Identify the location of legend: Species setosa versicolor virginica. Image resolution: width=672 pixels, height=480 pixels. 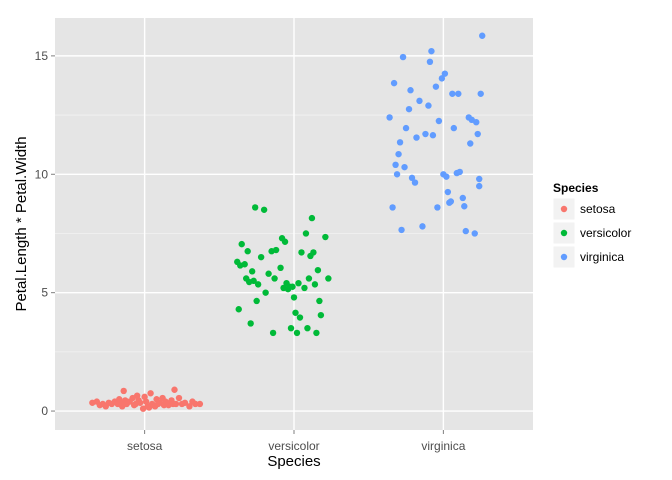
(591, 225).